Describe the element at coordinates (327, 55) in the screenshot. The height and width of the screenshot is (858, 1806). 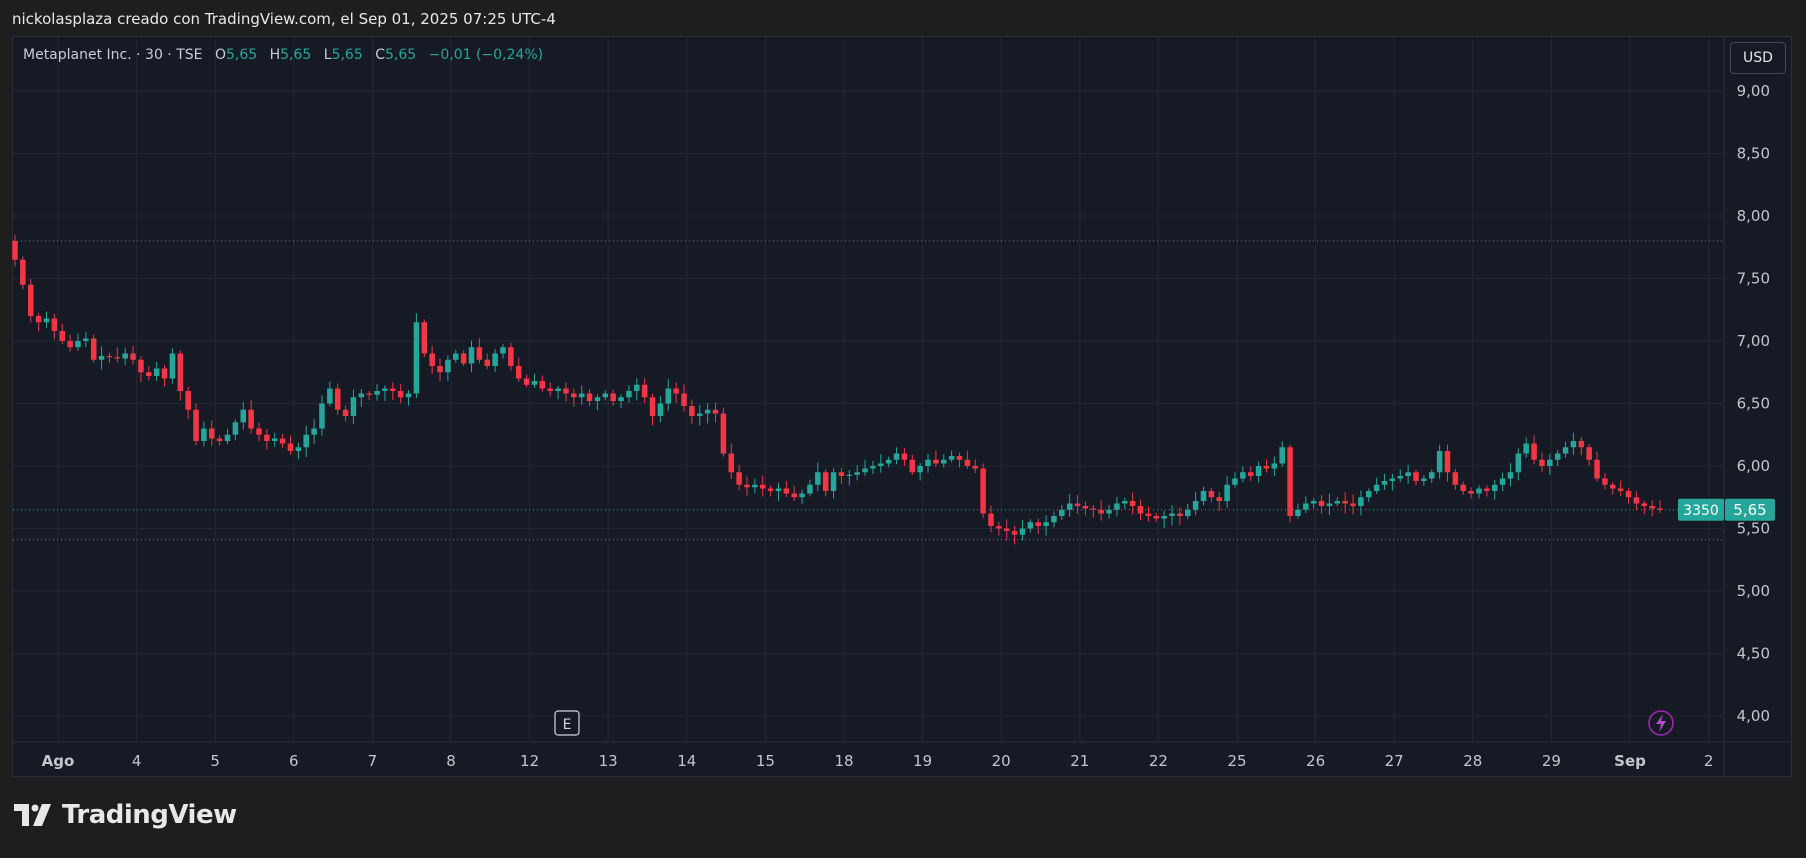
I see `low-label: L` at that location.